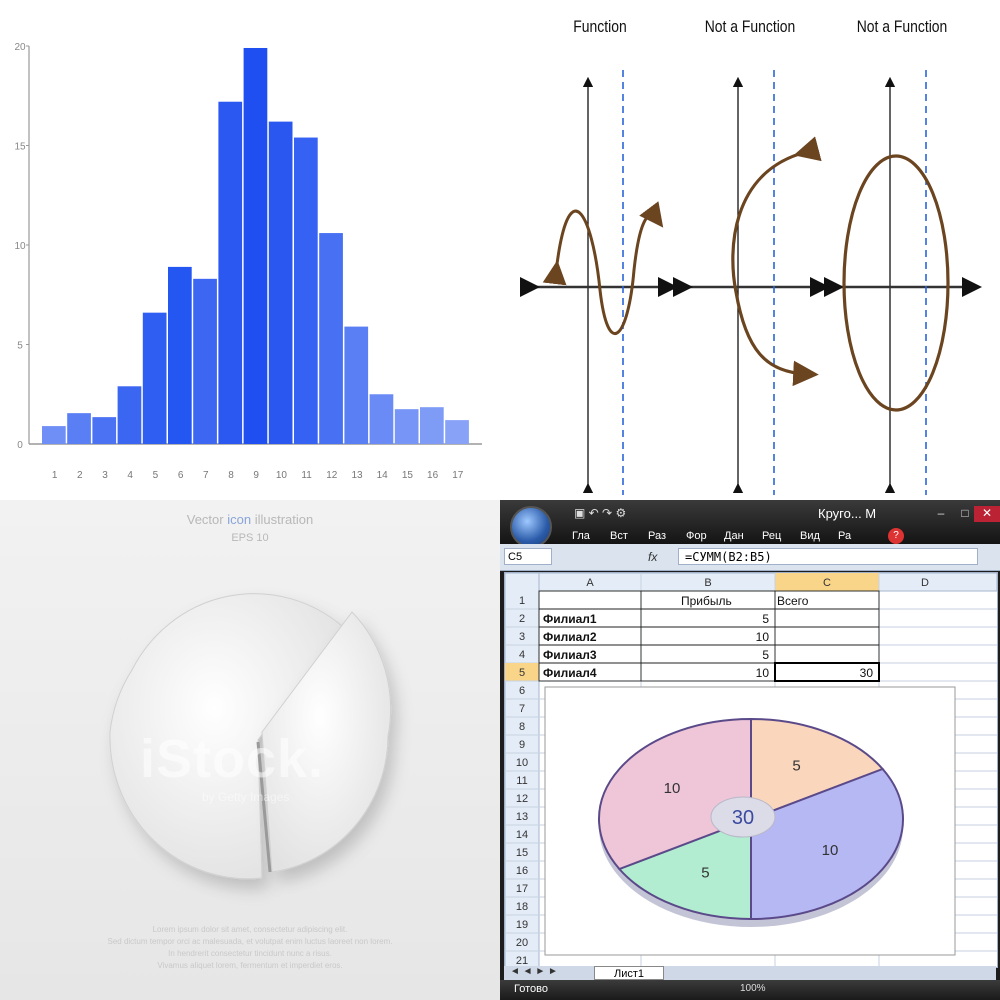 Image resolution: width=1000 pixels, height=1000 pixels. What do you see at coordinates (522, 727) in the screenshot?
I see `row-header: 8` at bounding box center [522, 727].